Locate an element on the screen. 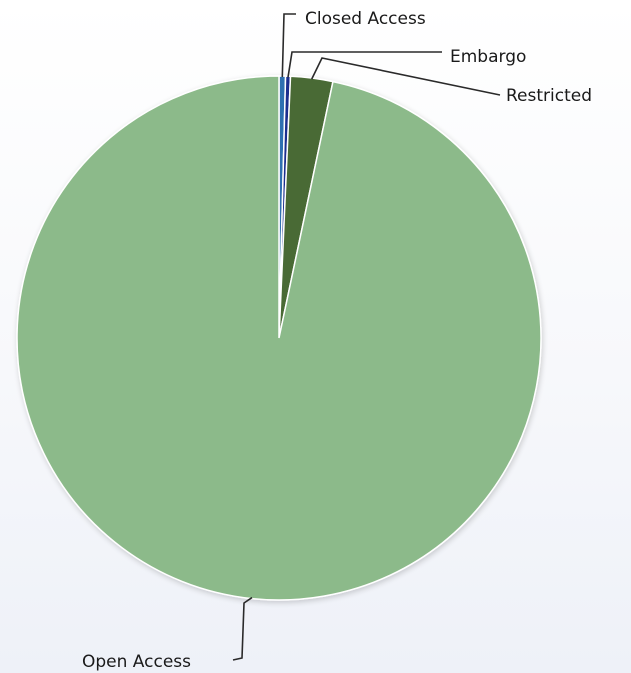 The image size is (631, 673). leader-line-embargo is located at coordinates (364, 64).